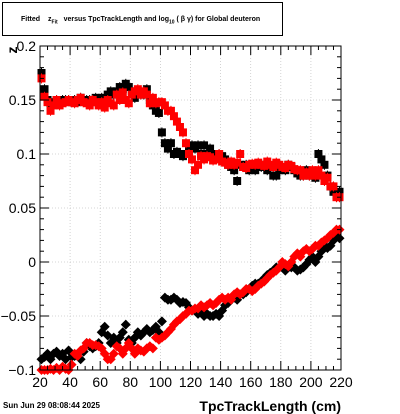 This screenshot has width=400, height=414. I want to click on x-tick-label: 220, so click(341, 382).